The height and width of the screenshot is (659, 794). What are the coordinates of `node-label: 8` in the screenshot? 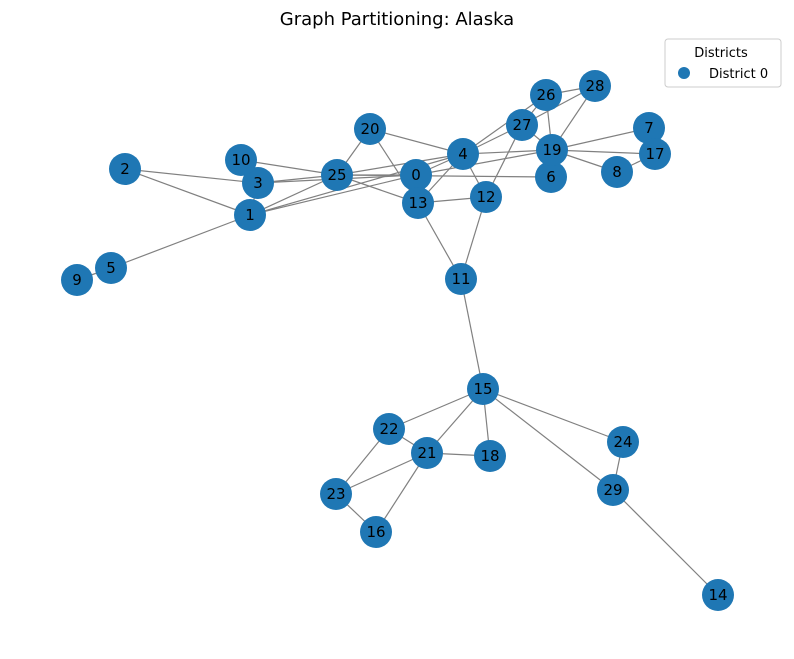 It's located at (617, 172).